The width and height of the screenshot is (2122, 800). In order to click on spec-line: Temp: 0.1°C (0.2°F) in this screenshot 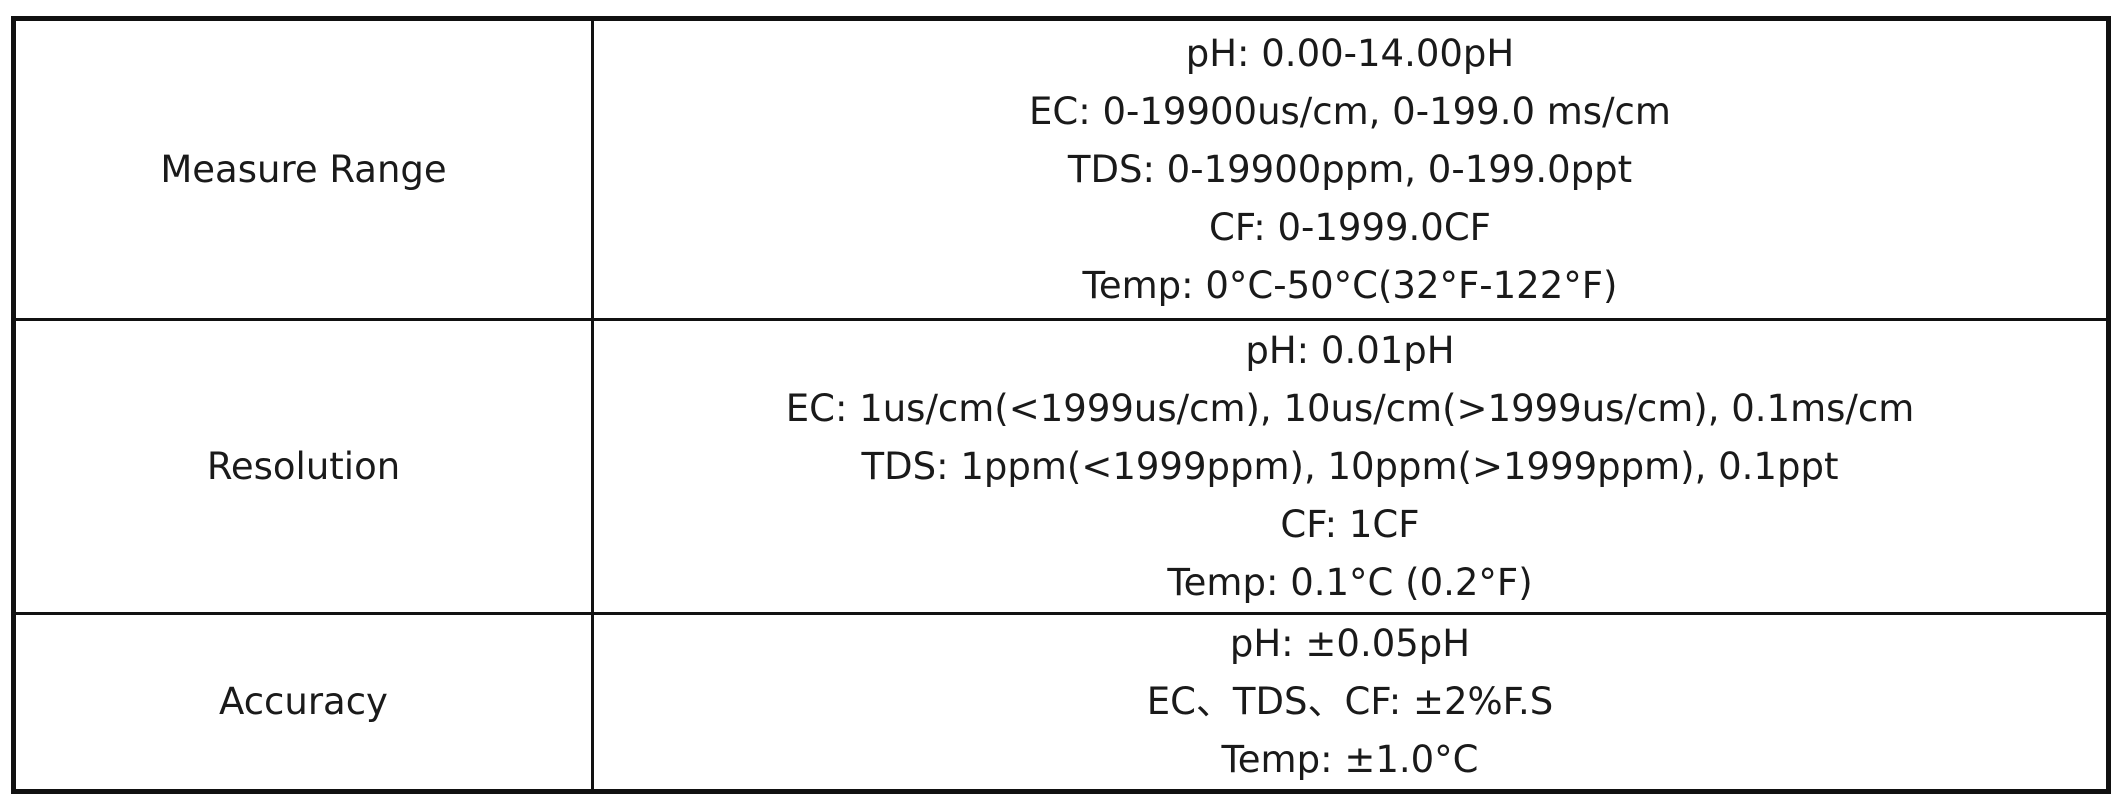, I will do `click(1350, 582)`.